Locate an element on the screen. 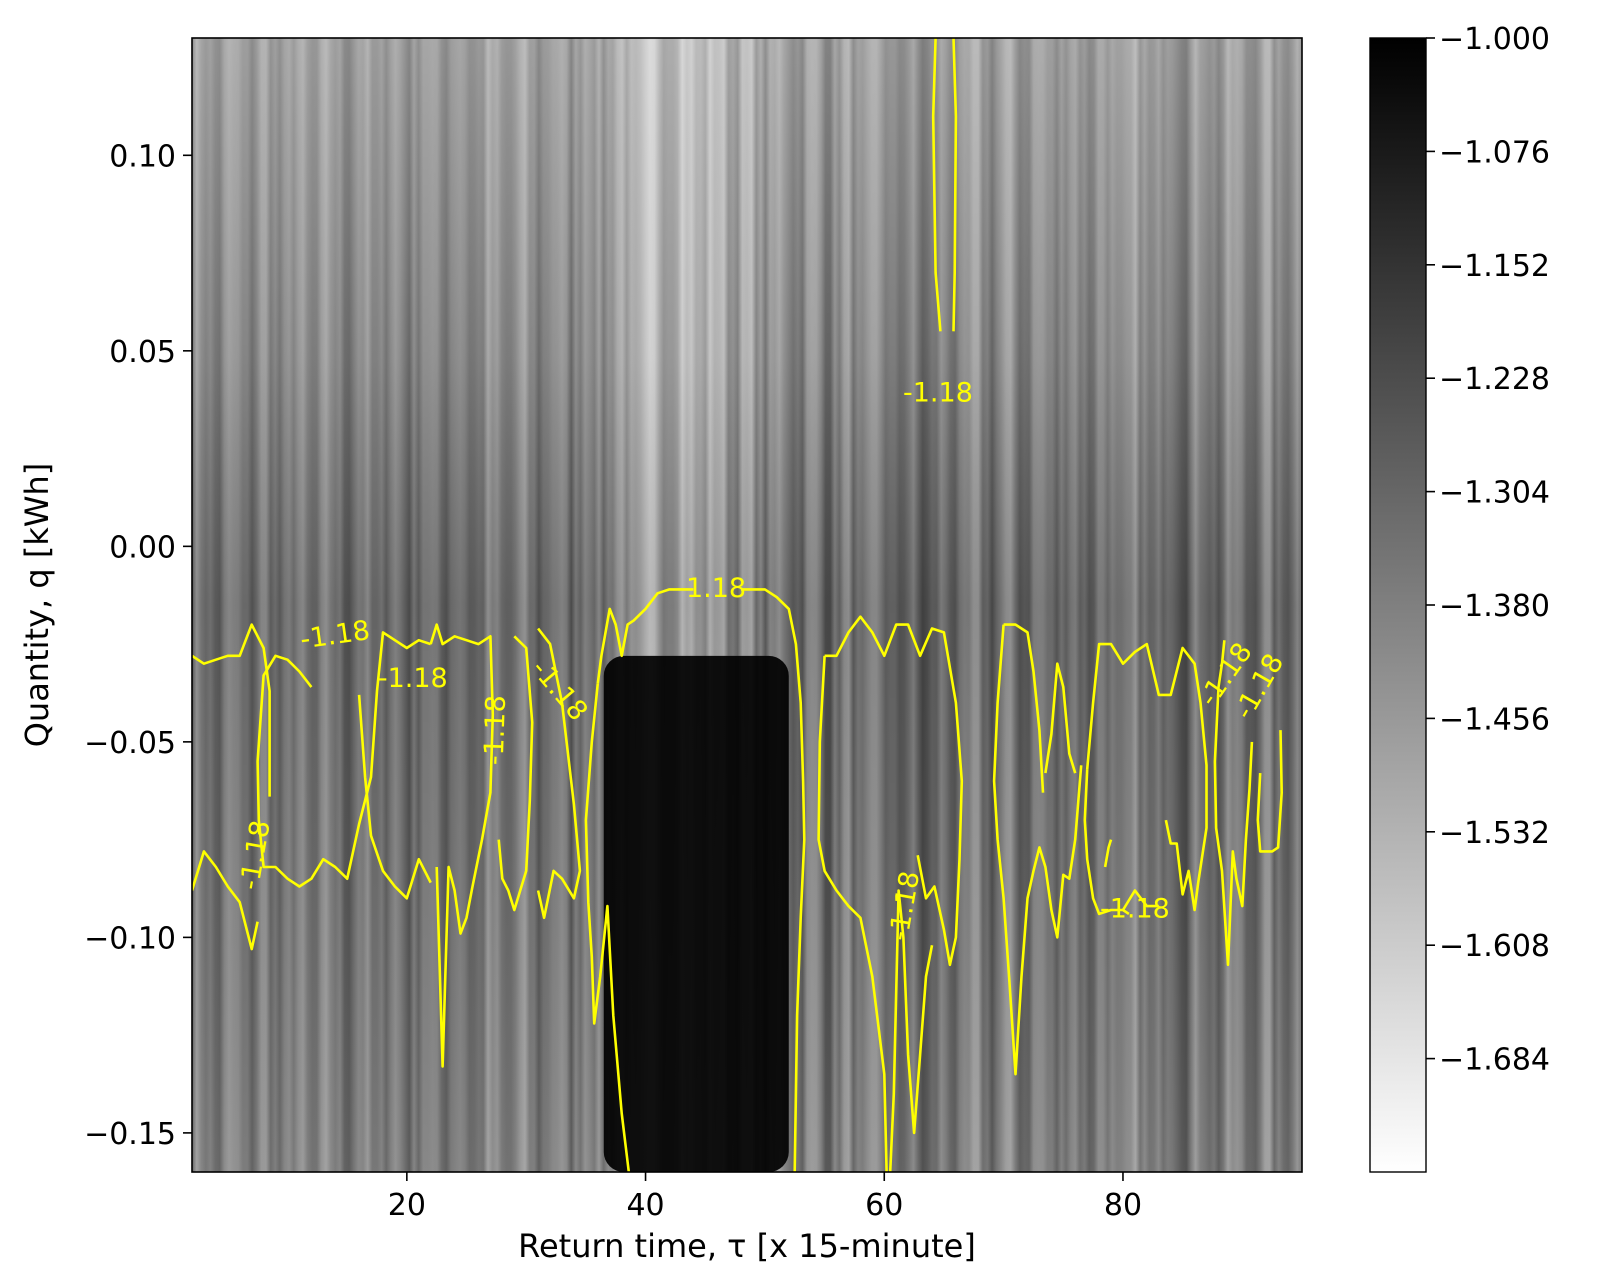 The width and height of the screenshot is (1600, 1284). y-tick-label-4: −0.10 is located at coordinates (130, 938).